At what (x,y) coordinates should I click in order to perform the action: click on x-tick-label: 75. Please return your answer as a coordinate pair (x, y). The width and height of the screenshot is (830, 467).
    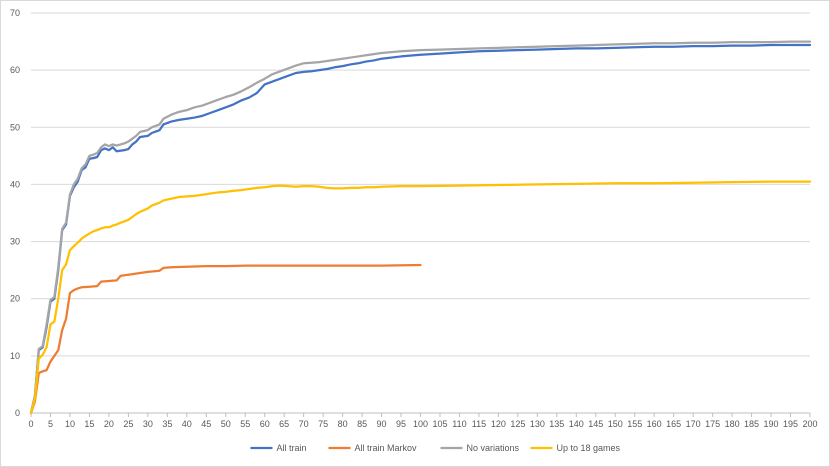
    Looking at the image, I should click on (323, 424).